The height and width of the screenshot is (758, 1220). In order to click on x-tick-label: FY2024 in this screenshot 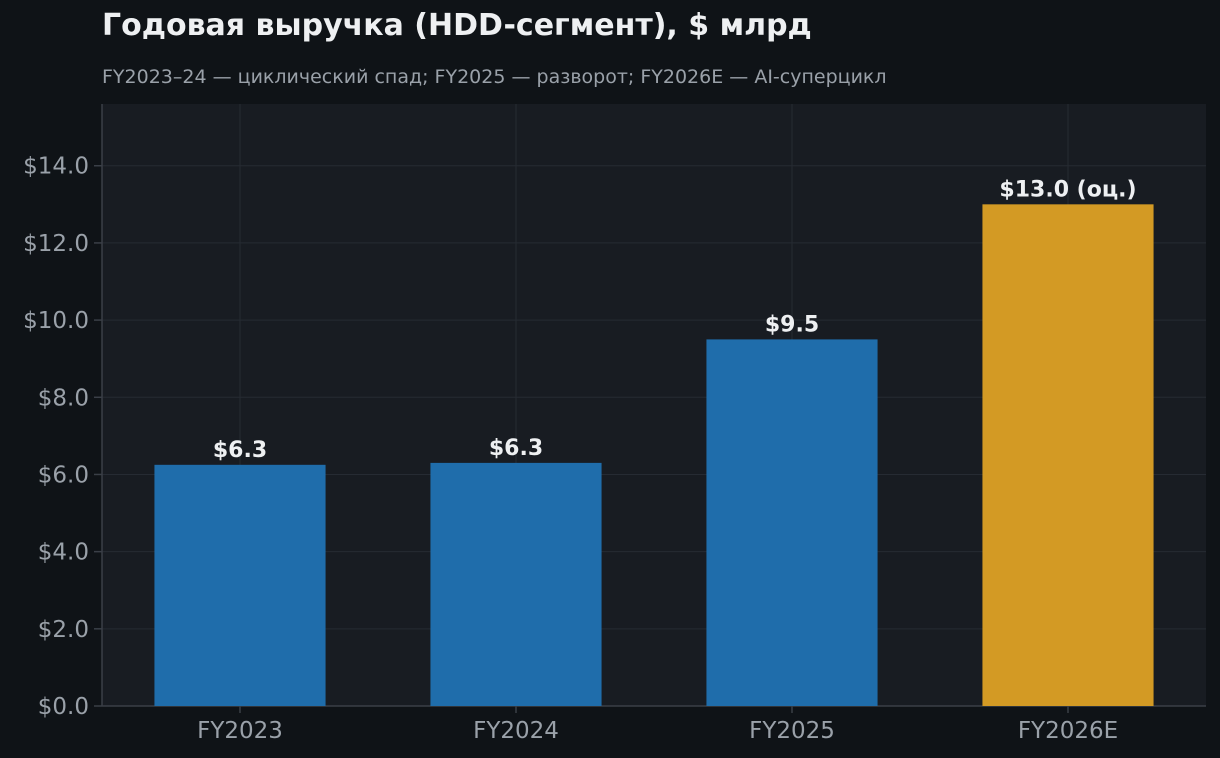, I will do `click(516, 731)`.